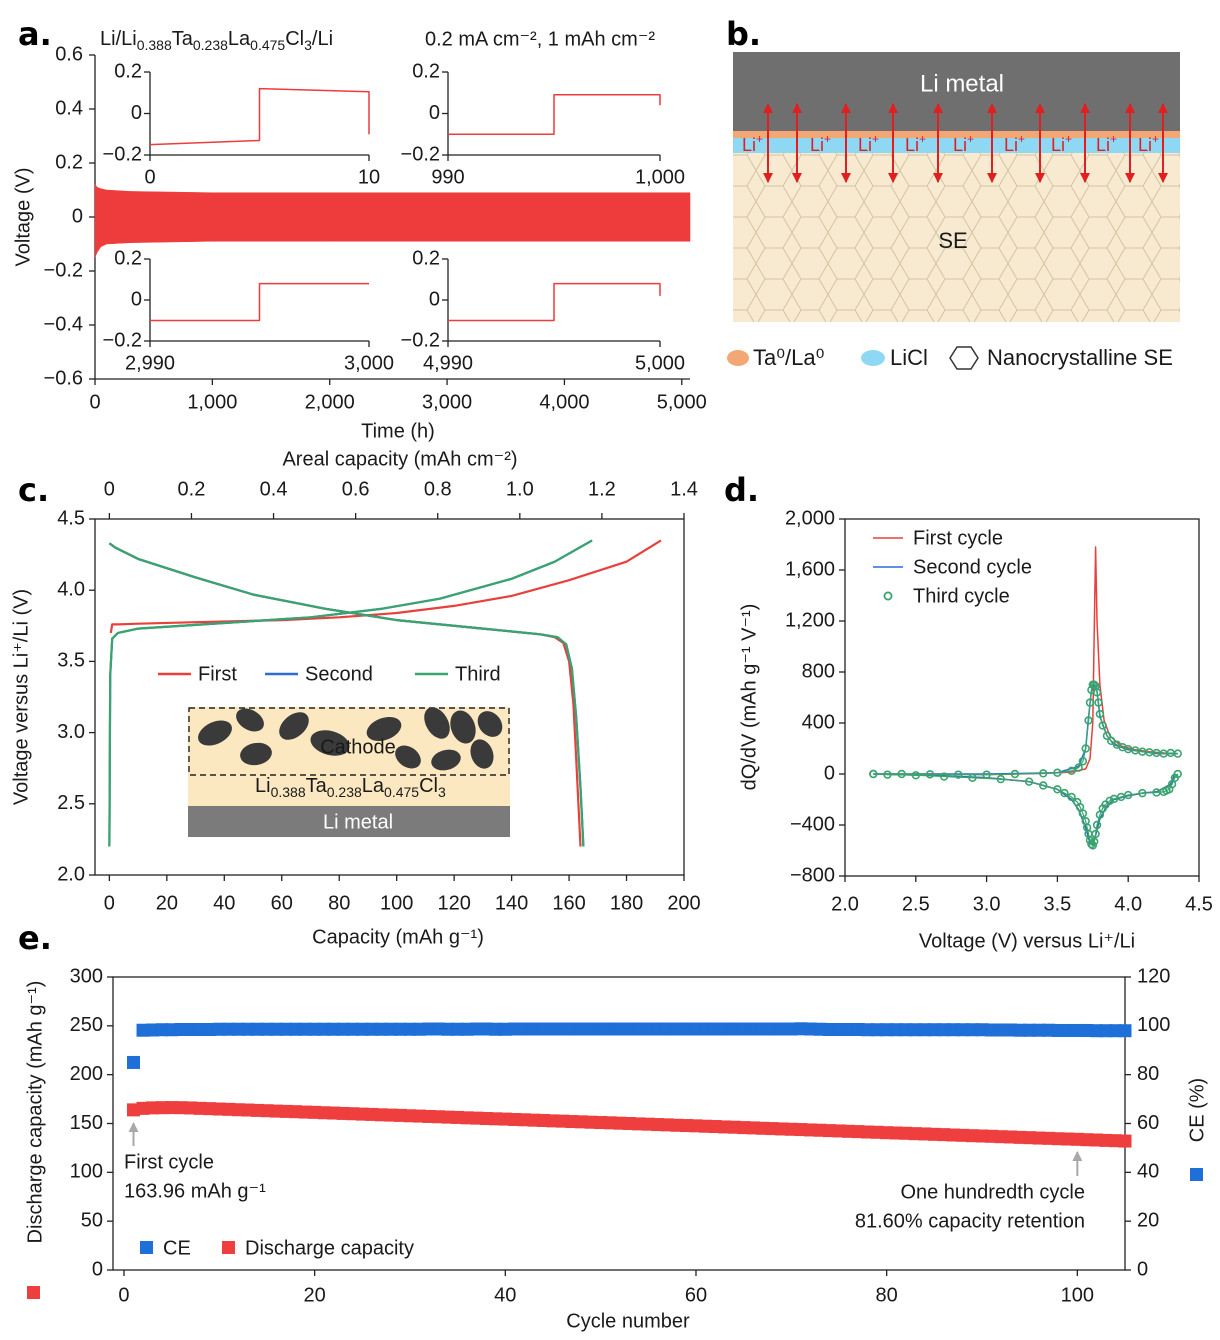 The height and width of the screenshot is (1340, 1220). Describe the element at coordinates (349, 741) in the screenshot. I see `cathode-boundary` at that location.